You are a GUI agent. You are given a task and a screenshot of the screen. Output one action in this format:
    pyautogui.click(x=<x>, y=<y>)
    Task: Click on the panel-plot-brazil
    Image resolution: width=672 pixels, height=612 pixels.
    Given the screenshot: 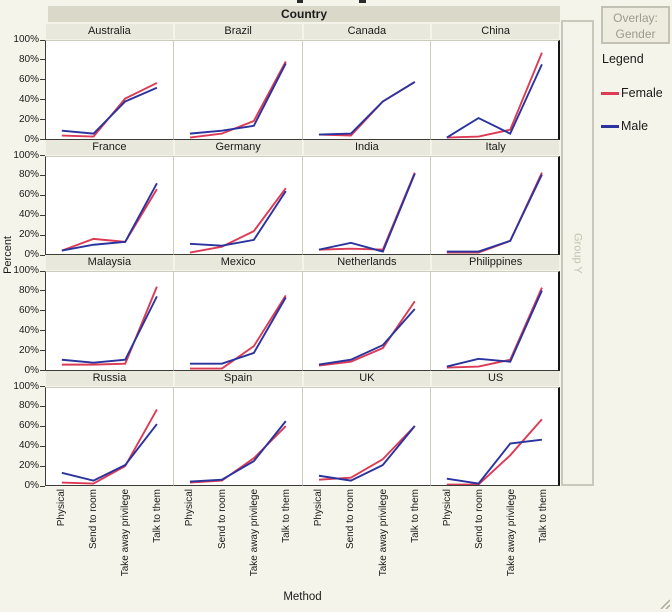 What is the action you would take?
    pyautogui.click(x=238, y=90)
    